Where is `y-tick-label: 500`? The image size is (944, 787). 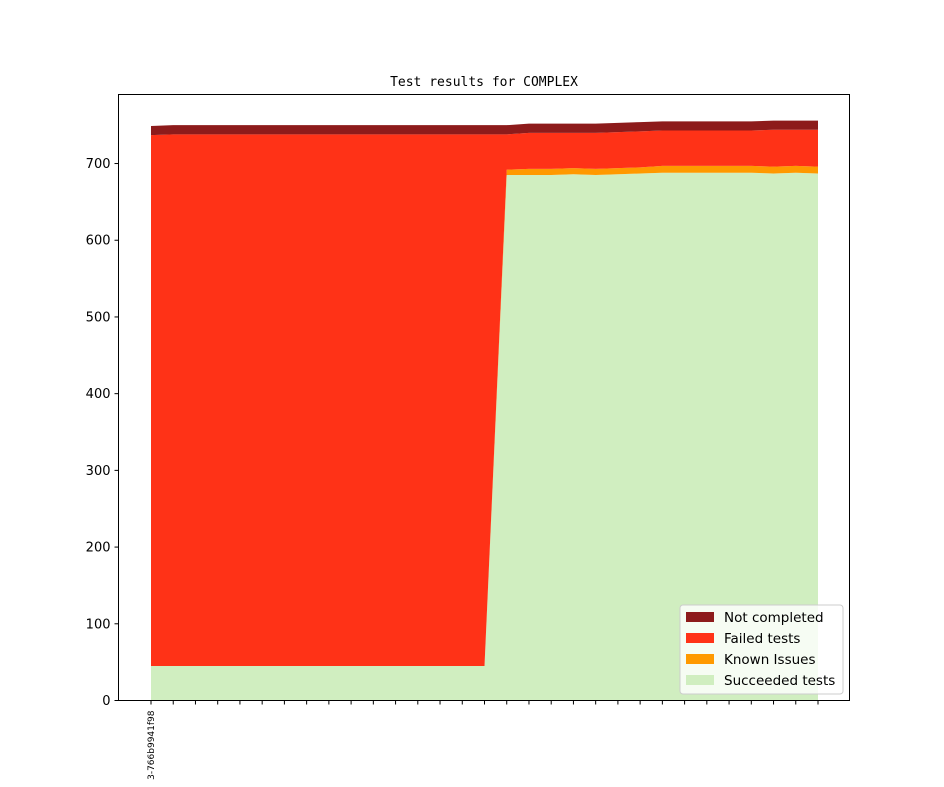 y-tick-label: 500 is located at coordinates (98, 317).